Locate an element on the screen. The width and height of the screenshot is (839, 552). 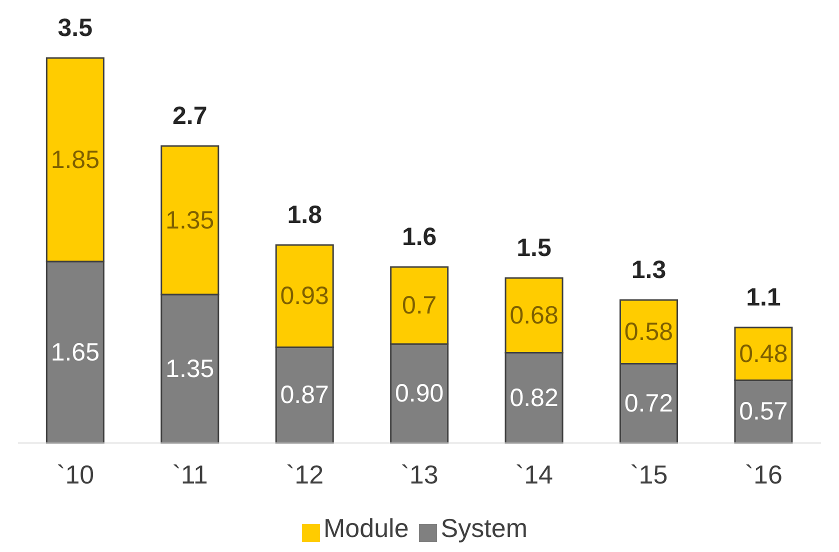
data-label: 0.7 is located at coordinates (419, 306).